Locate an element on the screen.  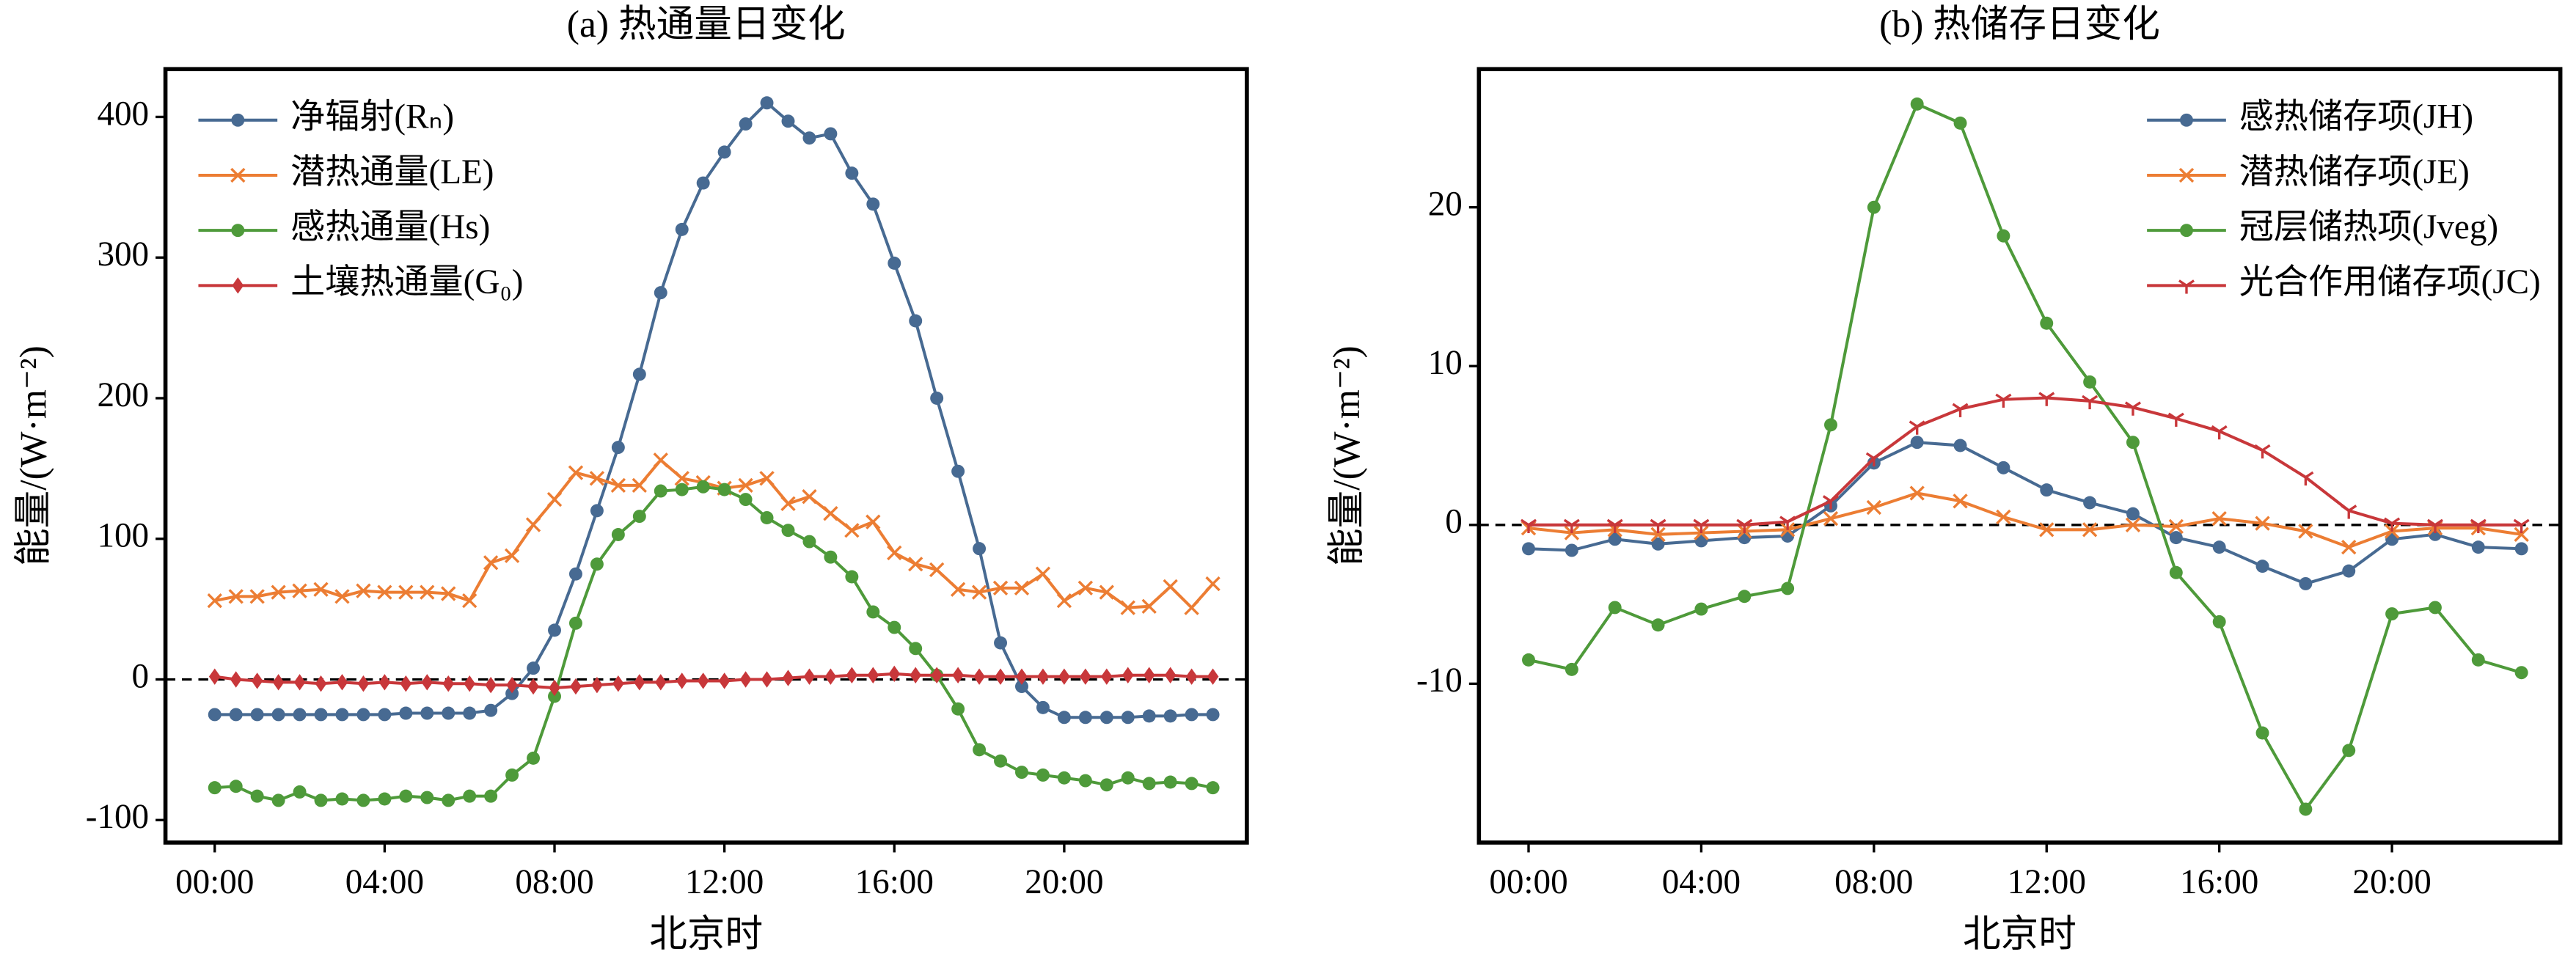
y-tick-label: 0 is located at coordinates (1454, 522).